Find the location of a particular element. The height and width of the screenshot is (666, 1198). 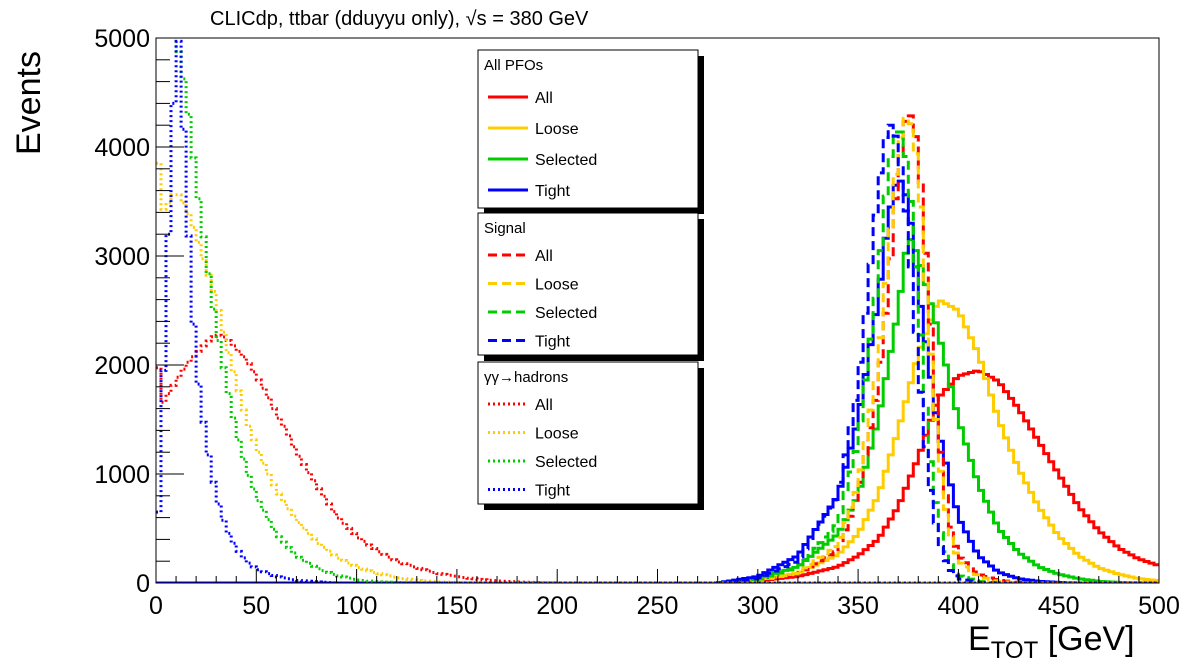

x-tick-label: 450 is located at coordinates (1059, 606).